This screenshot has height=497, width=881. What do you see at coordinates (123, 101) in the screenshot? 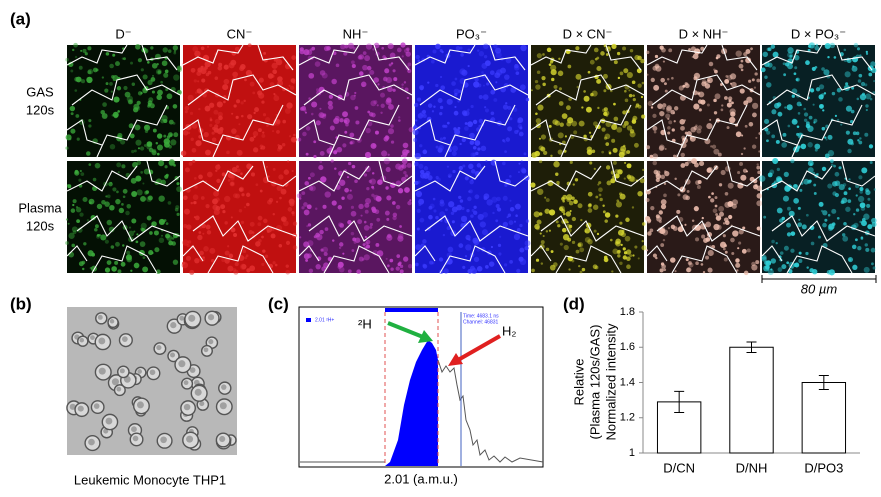
I see `image-map` at bounding box center [123, 101].